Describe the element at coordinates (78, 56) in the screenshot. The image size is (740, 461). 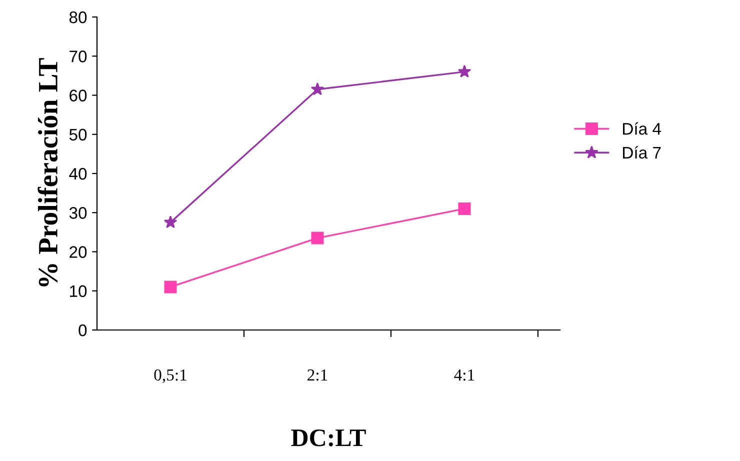
I see `y-tick-label: 70` at that location.